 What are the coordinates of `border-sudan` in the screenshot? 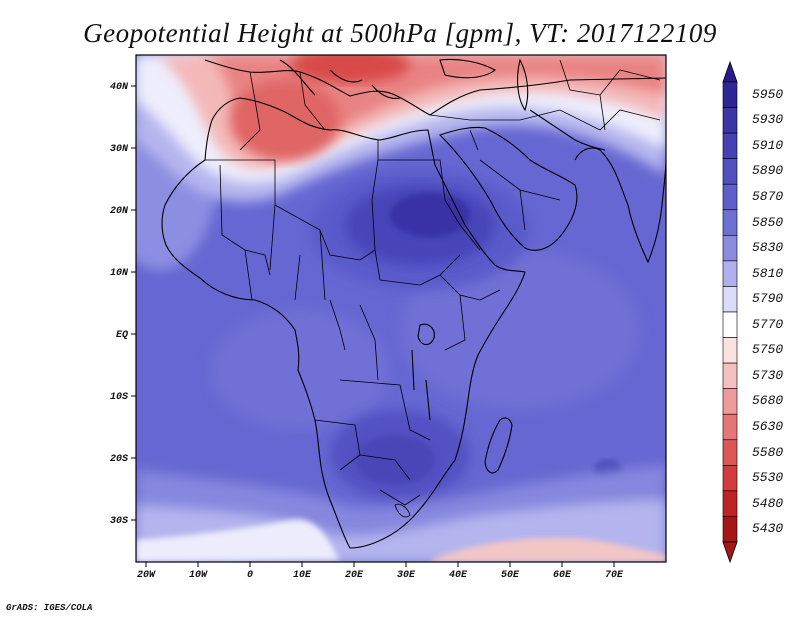 It's located at (427, 222).